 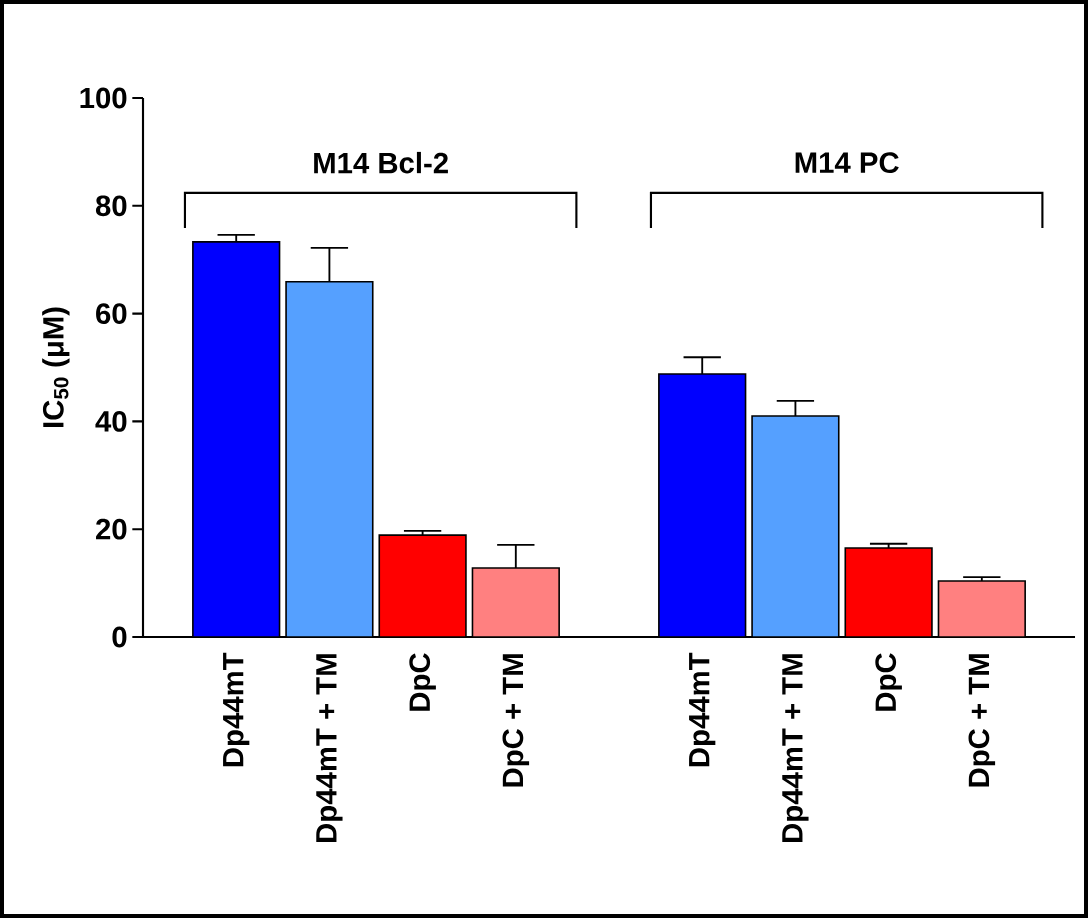 I want to click on y-axis-title: IC$_{50}$ (μM), so click(x=56, y=367).